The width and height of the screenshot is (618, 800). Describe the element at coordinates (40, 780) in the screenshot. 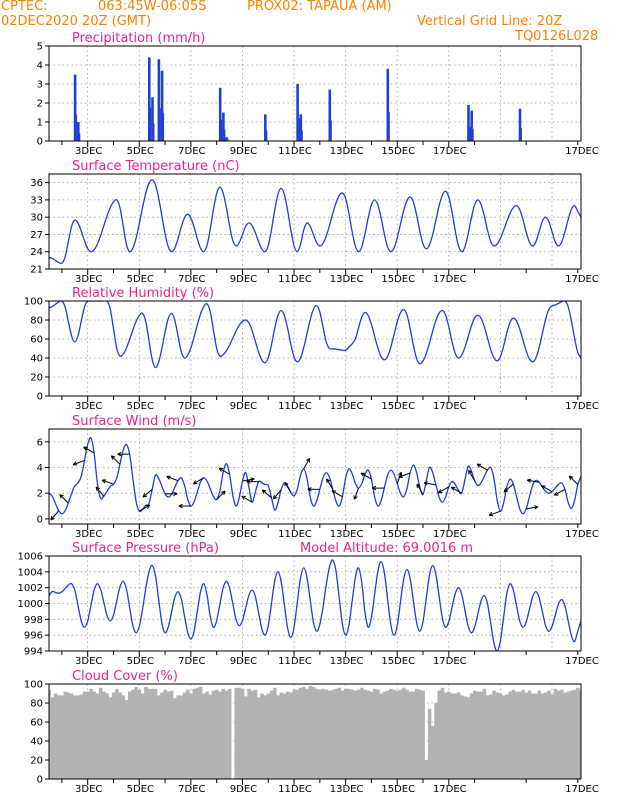

I see `y-tick-label: 0` at that location.